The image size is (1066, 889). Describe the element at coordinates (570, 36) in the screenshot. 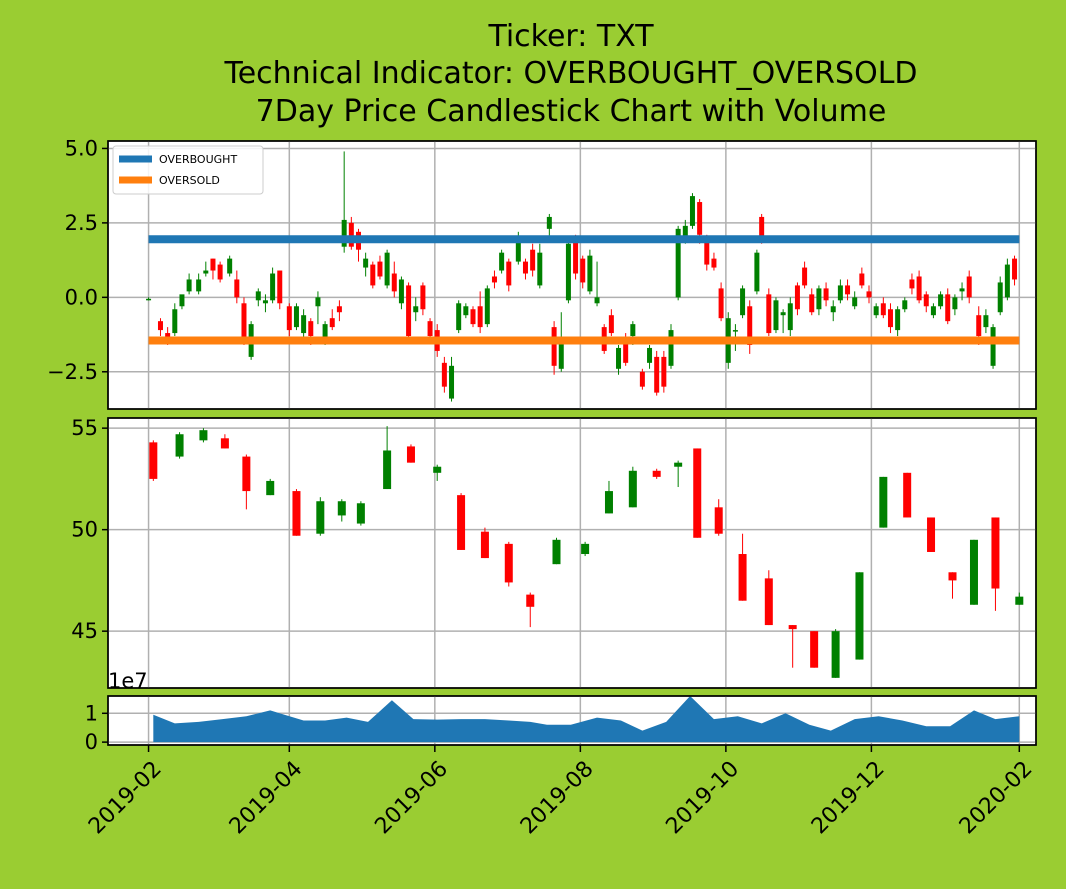

I see `chart-title-line-1: Ticker: TXT` at that location.